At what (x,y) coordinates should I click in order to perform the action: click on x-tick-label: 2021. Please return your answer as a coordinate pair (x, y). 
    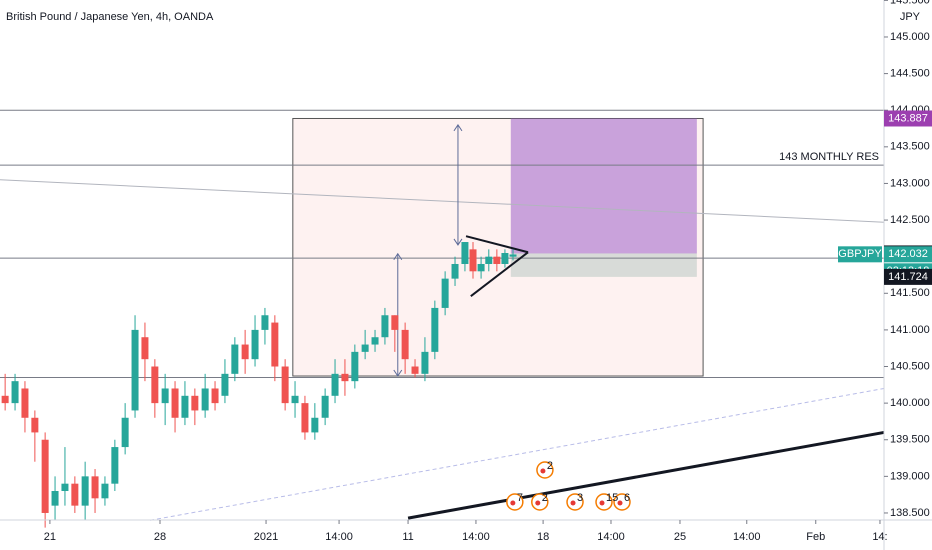
    Looking at the image, I should click on (266, 537).